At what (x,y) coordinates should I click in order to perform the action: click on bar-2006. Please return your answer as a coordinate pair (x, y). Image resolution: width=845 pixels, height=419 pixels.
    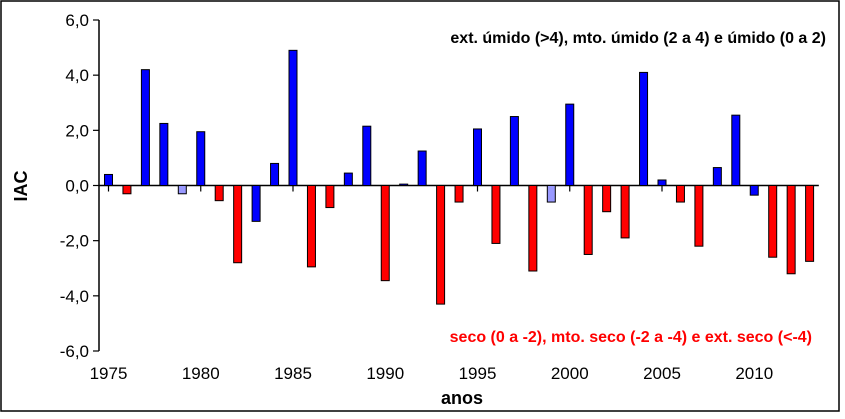
    Looking at the image, I should click on (680, 194).